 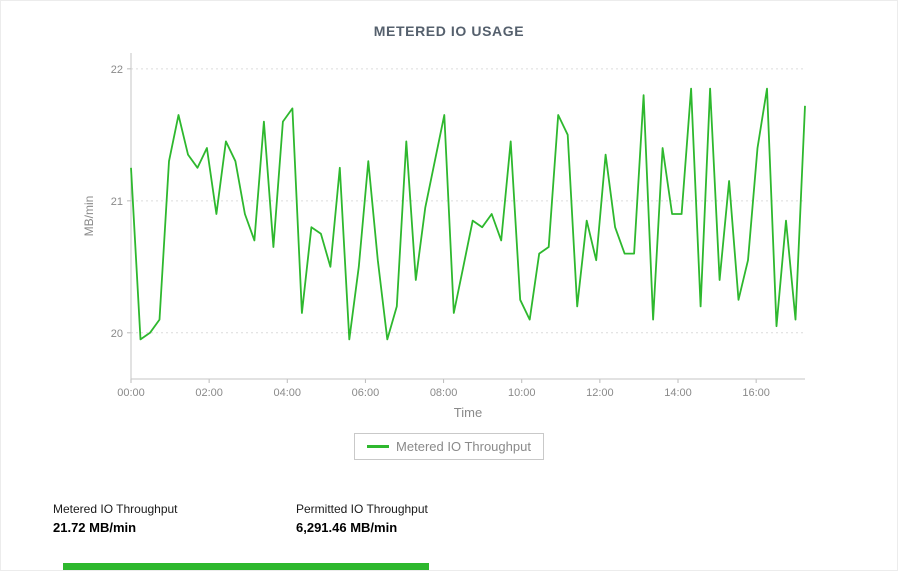 I want to click on svg-text: 02:00, so click(x=209, y=393).